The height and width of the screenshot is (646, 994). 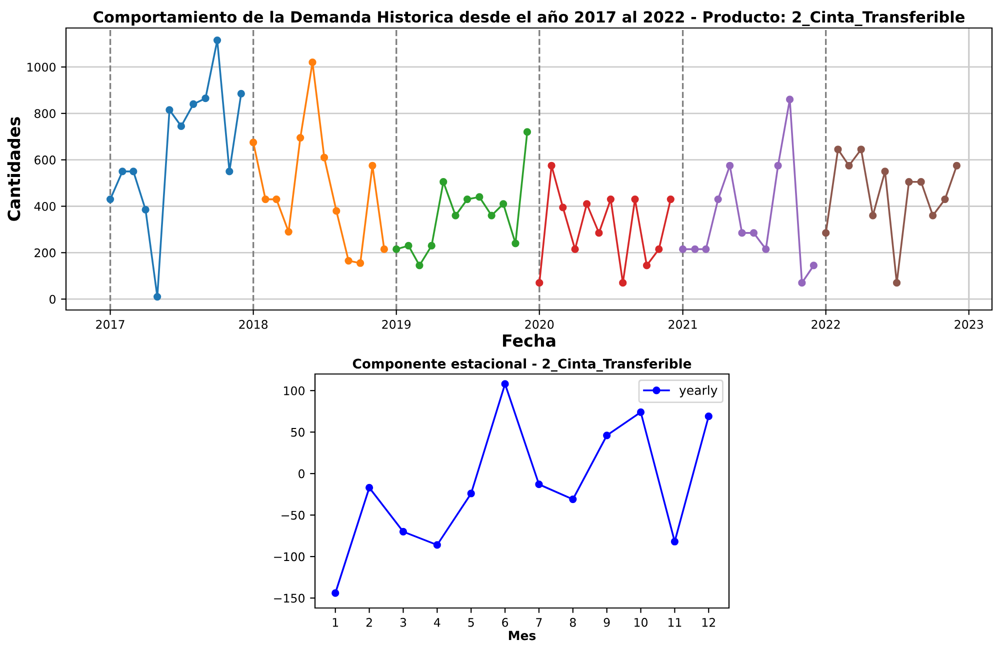 I want to click on y-axis-title: Cantidades, so click(x=13, y=169).